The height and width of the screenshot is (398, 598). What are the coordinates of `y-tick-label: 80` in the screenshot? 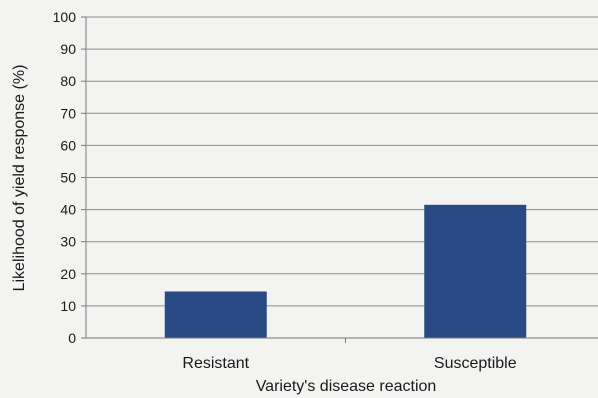 It's located at (68, 81).